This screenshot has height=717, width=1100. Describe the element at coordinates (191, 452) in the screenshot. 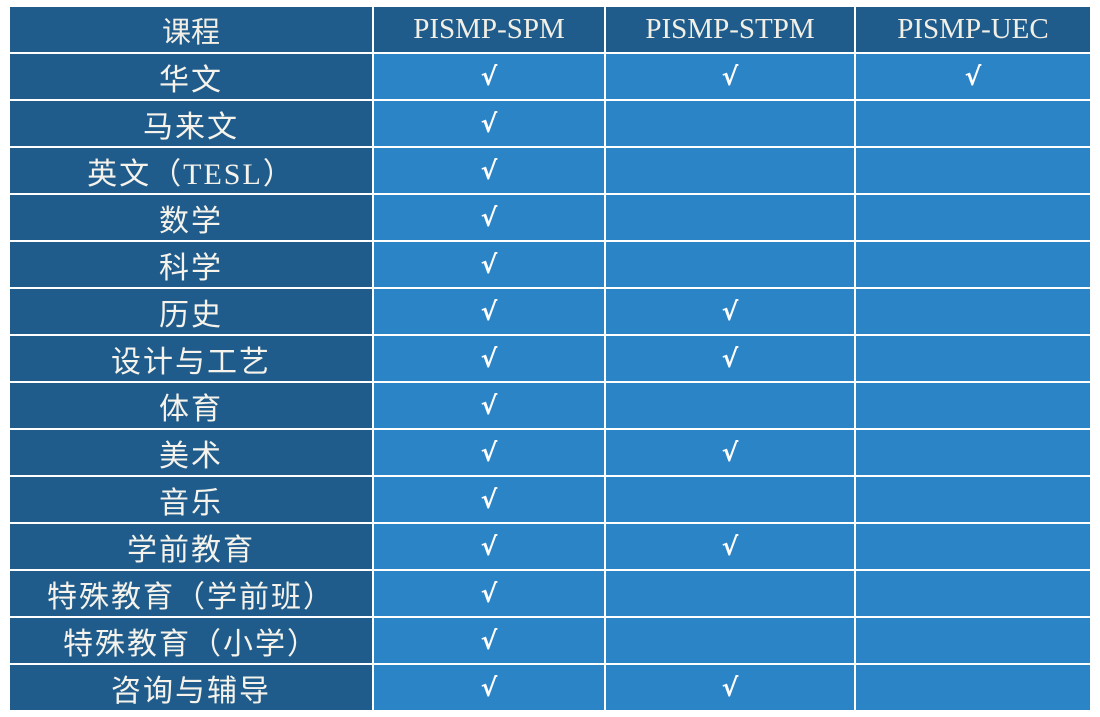

I see `course-name-cell: 美术` at that location.